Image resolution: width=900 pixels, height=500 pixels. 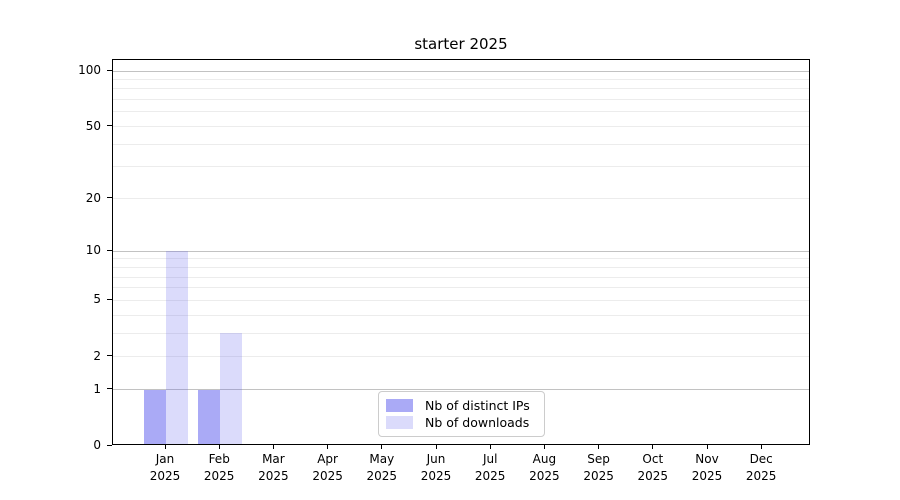 I want to click on legend-swatch-downloads, so click(x=399, y=422).